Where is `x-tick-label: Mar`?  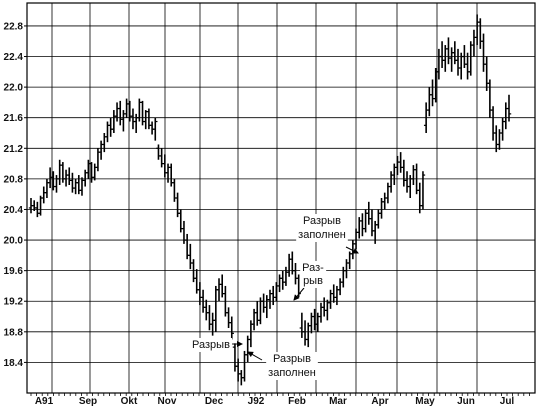 x-tick-label: Mar is located at coordinates (338, 401).